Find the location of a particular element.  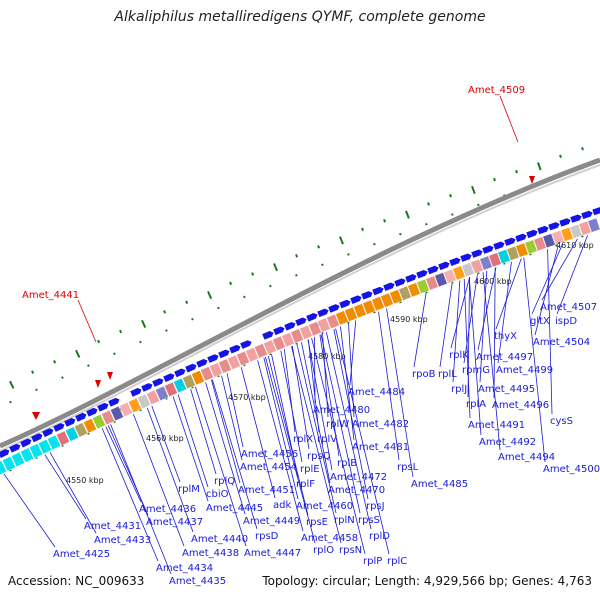

gene-label: Amet_4458 is located at coordinates (329, 538).